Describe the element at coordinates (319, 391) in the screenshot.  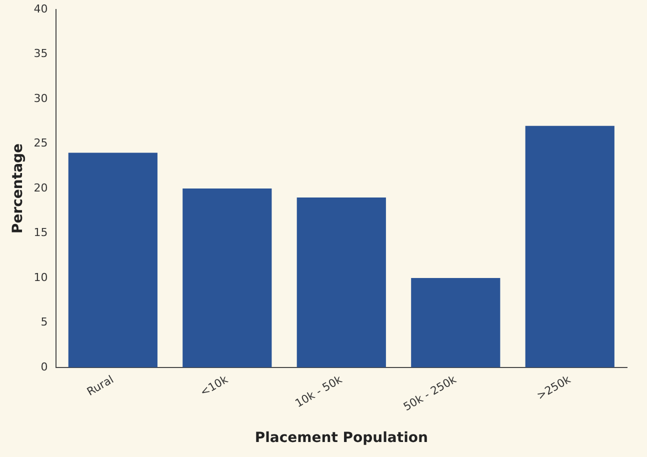
I see `x-tick-label: 10k - 50k` at that location.